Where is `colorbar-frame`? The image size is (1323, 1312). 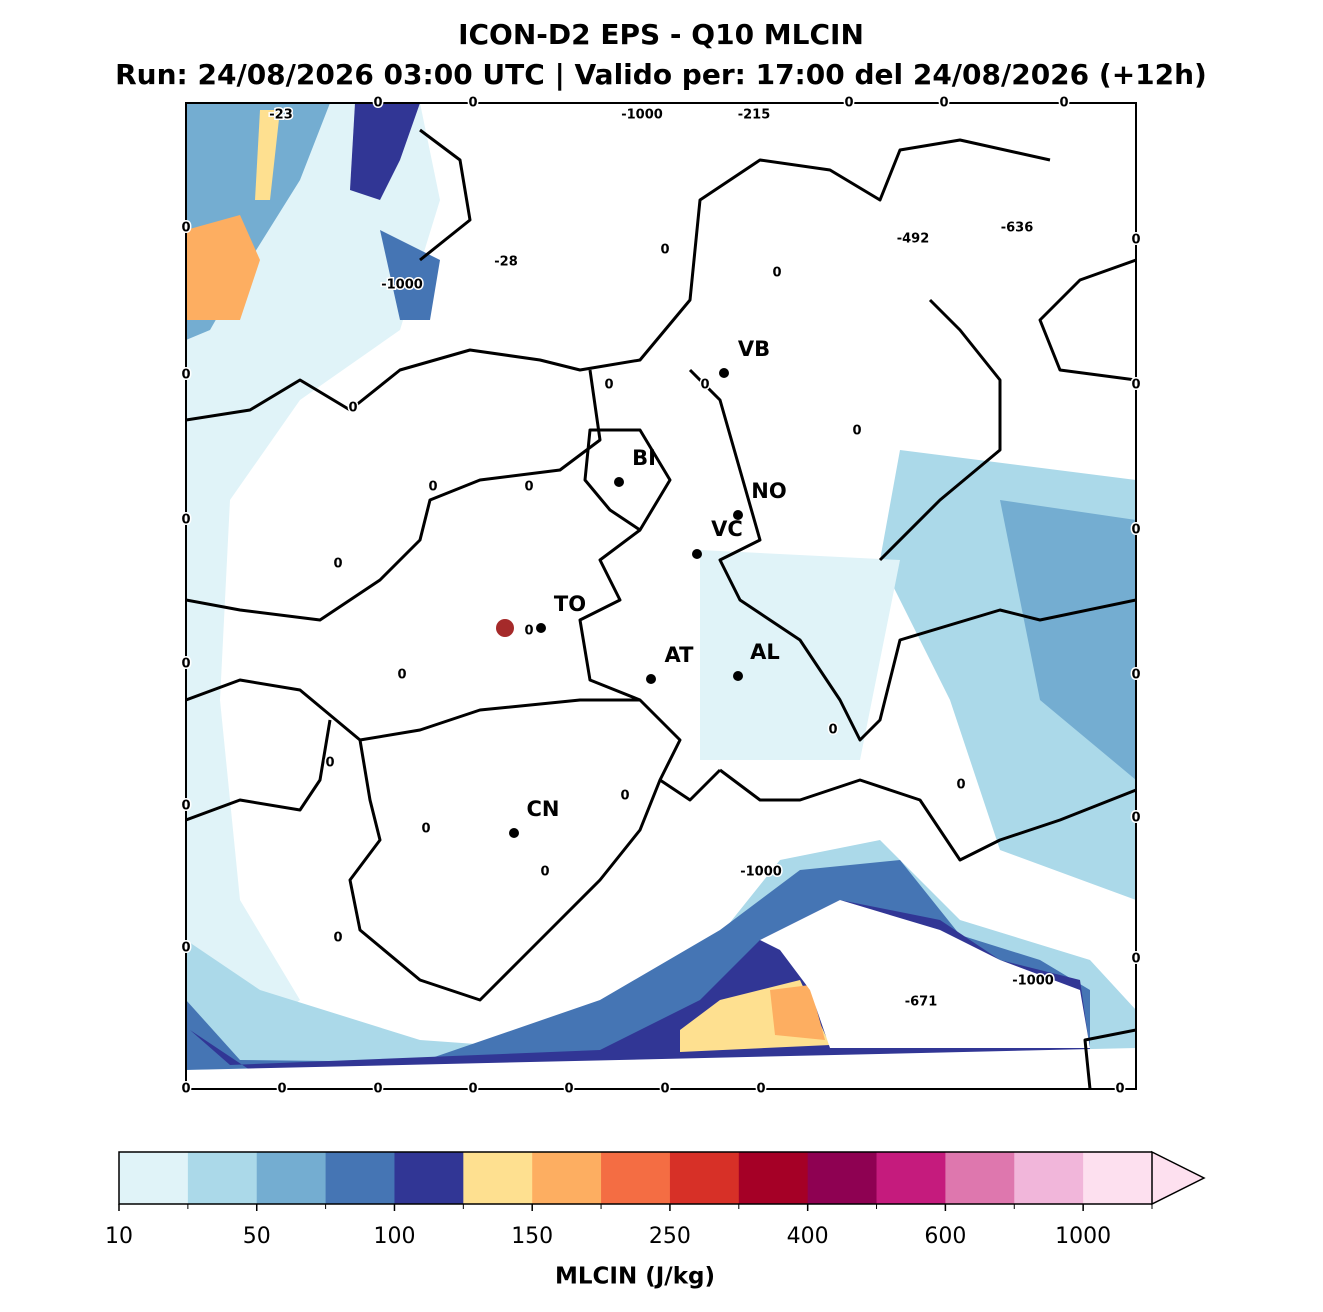
colorbar-frame is located at coordinates (635, 1178).